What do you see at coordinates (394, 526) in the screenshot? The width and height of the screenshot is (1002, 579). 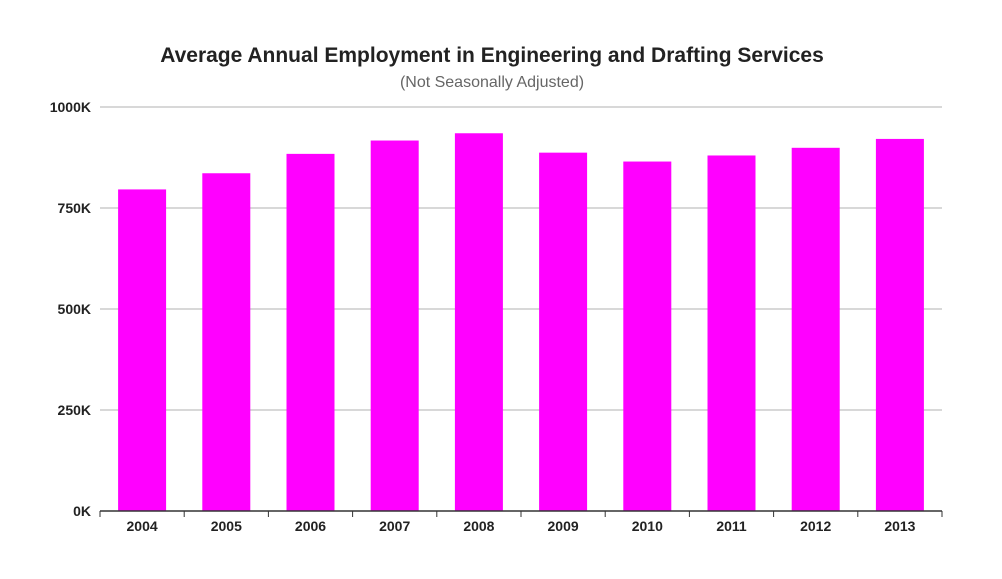 I see `x-tick-label: 2007` at bounding box center [394, 526].